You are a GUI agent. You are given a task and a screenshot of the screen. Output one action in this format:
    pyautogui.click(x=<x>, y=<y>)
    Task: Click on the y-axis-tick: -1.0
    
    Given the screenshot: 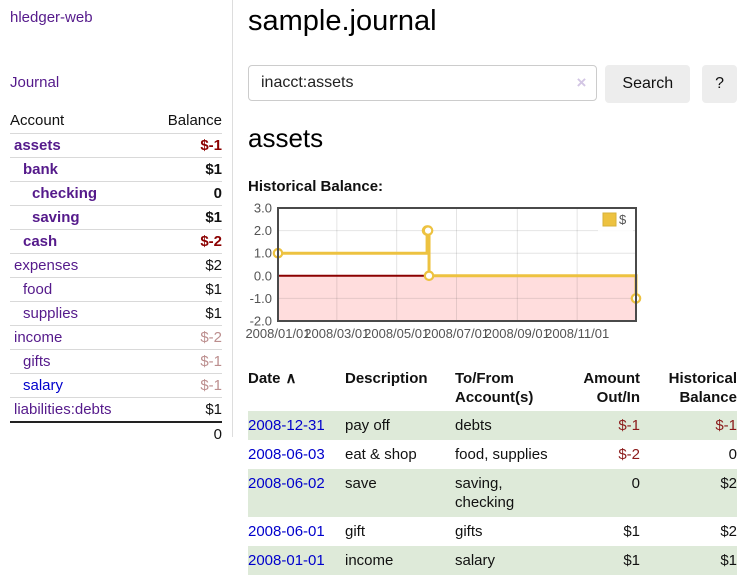 What is the action you would take?
    pyautogui.click(x=261, y=298)
    